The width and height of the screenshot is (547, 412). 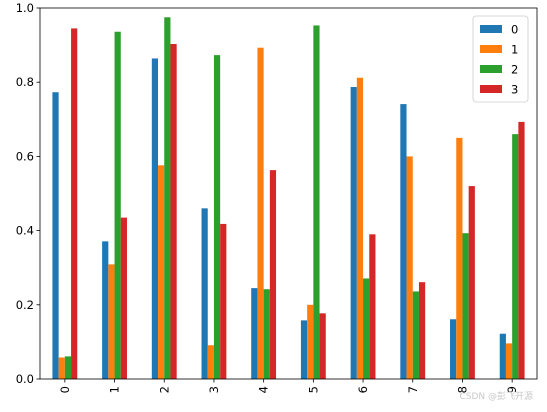 What do you see at coordinates (25, 305) in the screenshot?
I see `y-tick-label: 0.2` at bounding box center [25, 305].